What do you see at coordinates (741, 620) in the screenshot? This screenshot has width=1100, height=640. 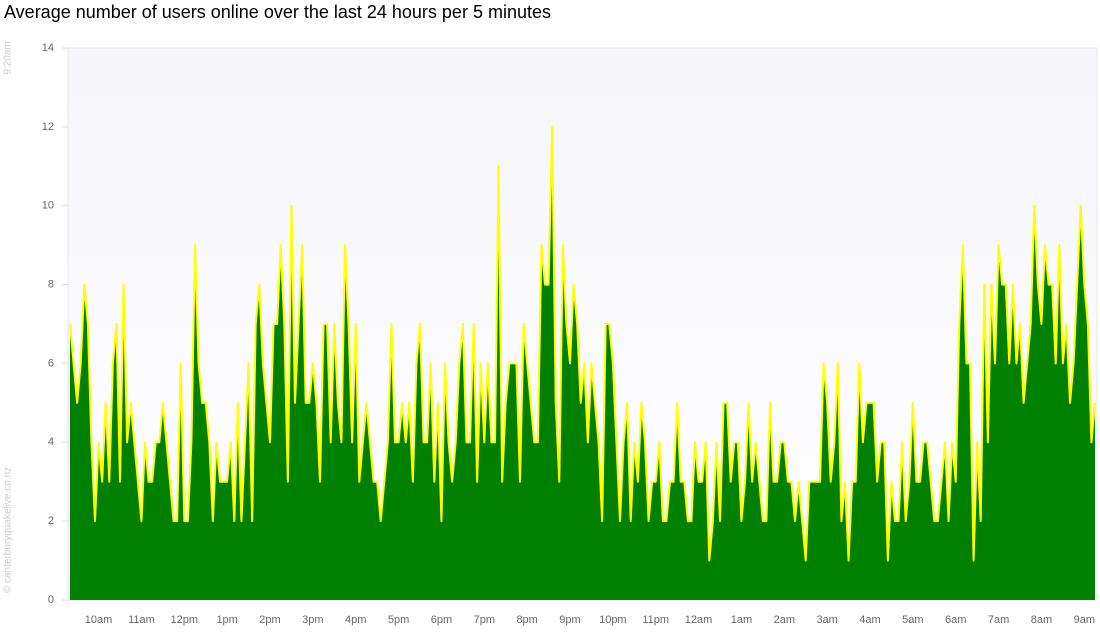 I see `x-tick-label: 1am` at bounding box center [741, 620].